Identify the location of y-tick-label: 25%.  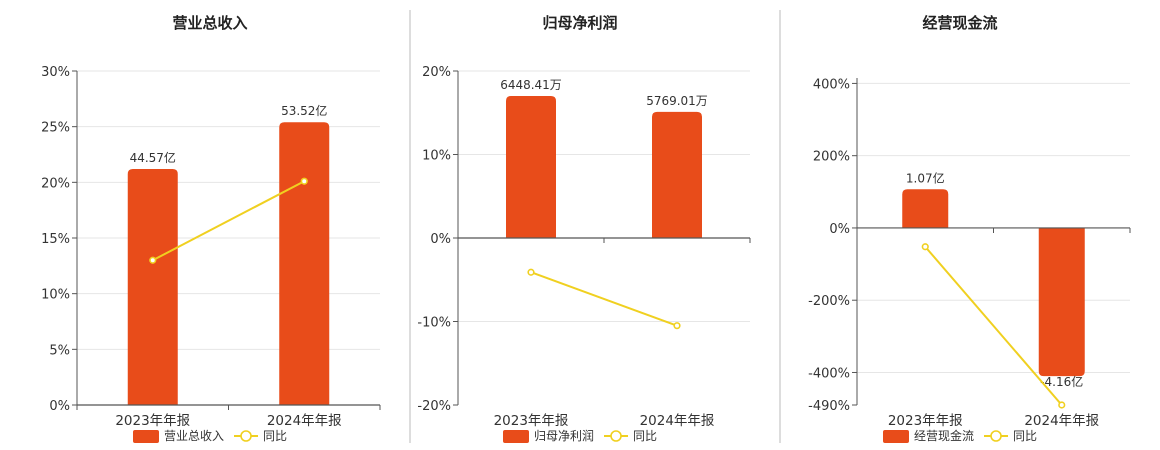
(55, 128).